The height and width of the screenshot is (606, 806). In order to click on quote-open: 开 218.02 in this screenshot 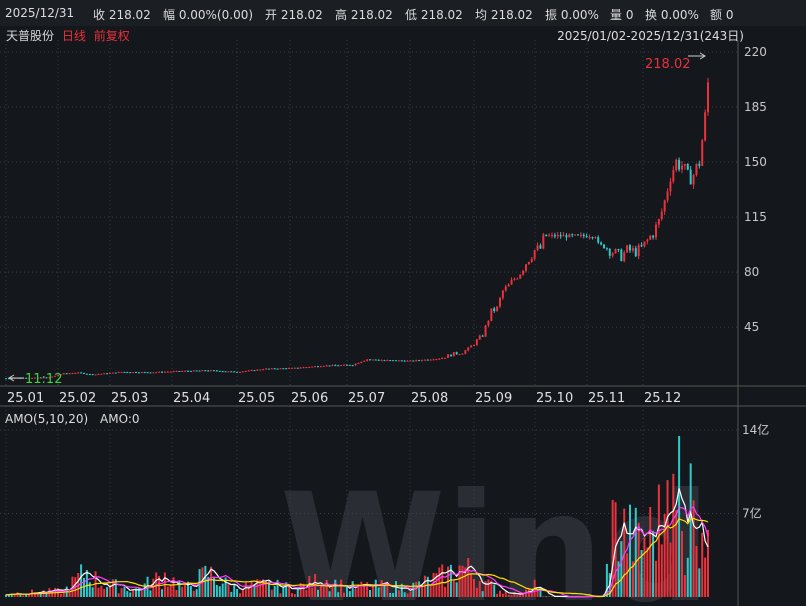, I will do `click(294, 15)`.